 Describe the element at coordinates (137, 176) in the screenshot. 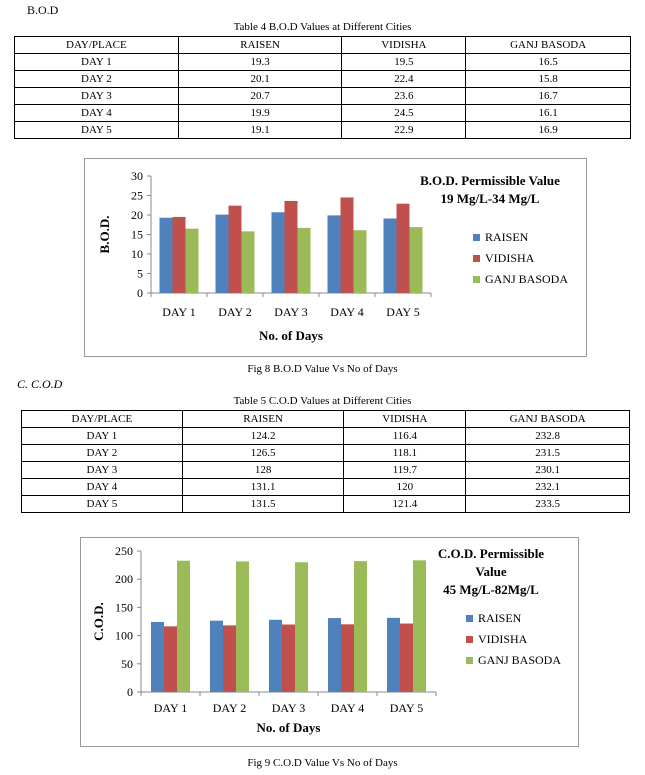

I see `y-tick-label: 30` at that location.